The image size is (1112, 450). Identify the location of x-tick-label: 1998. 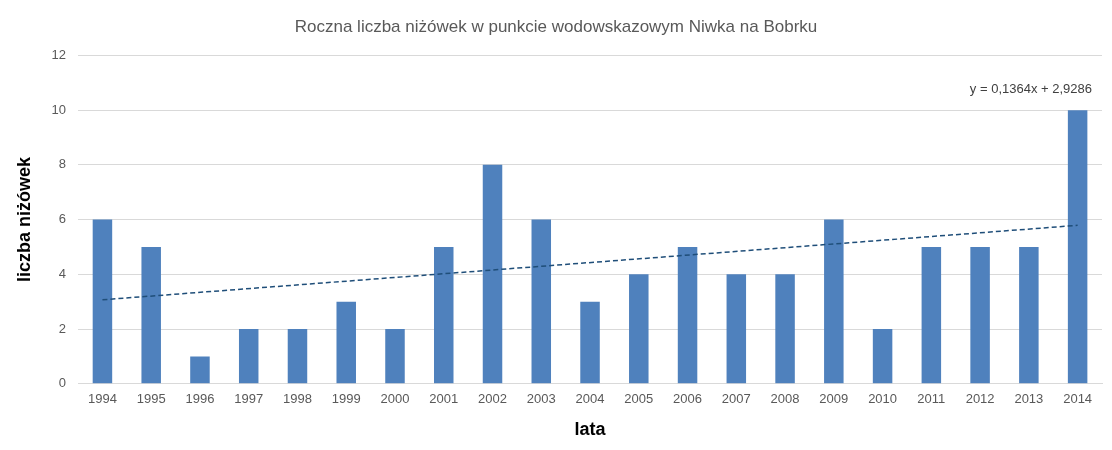
(297, 399).